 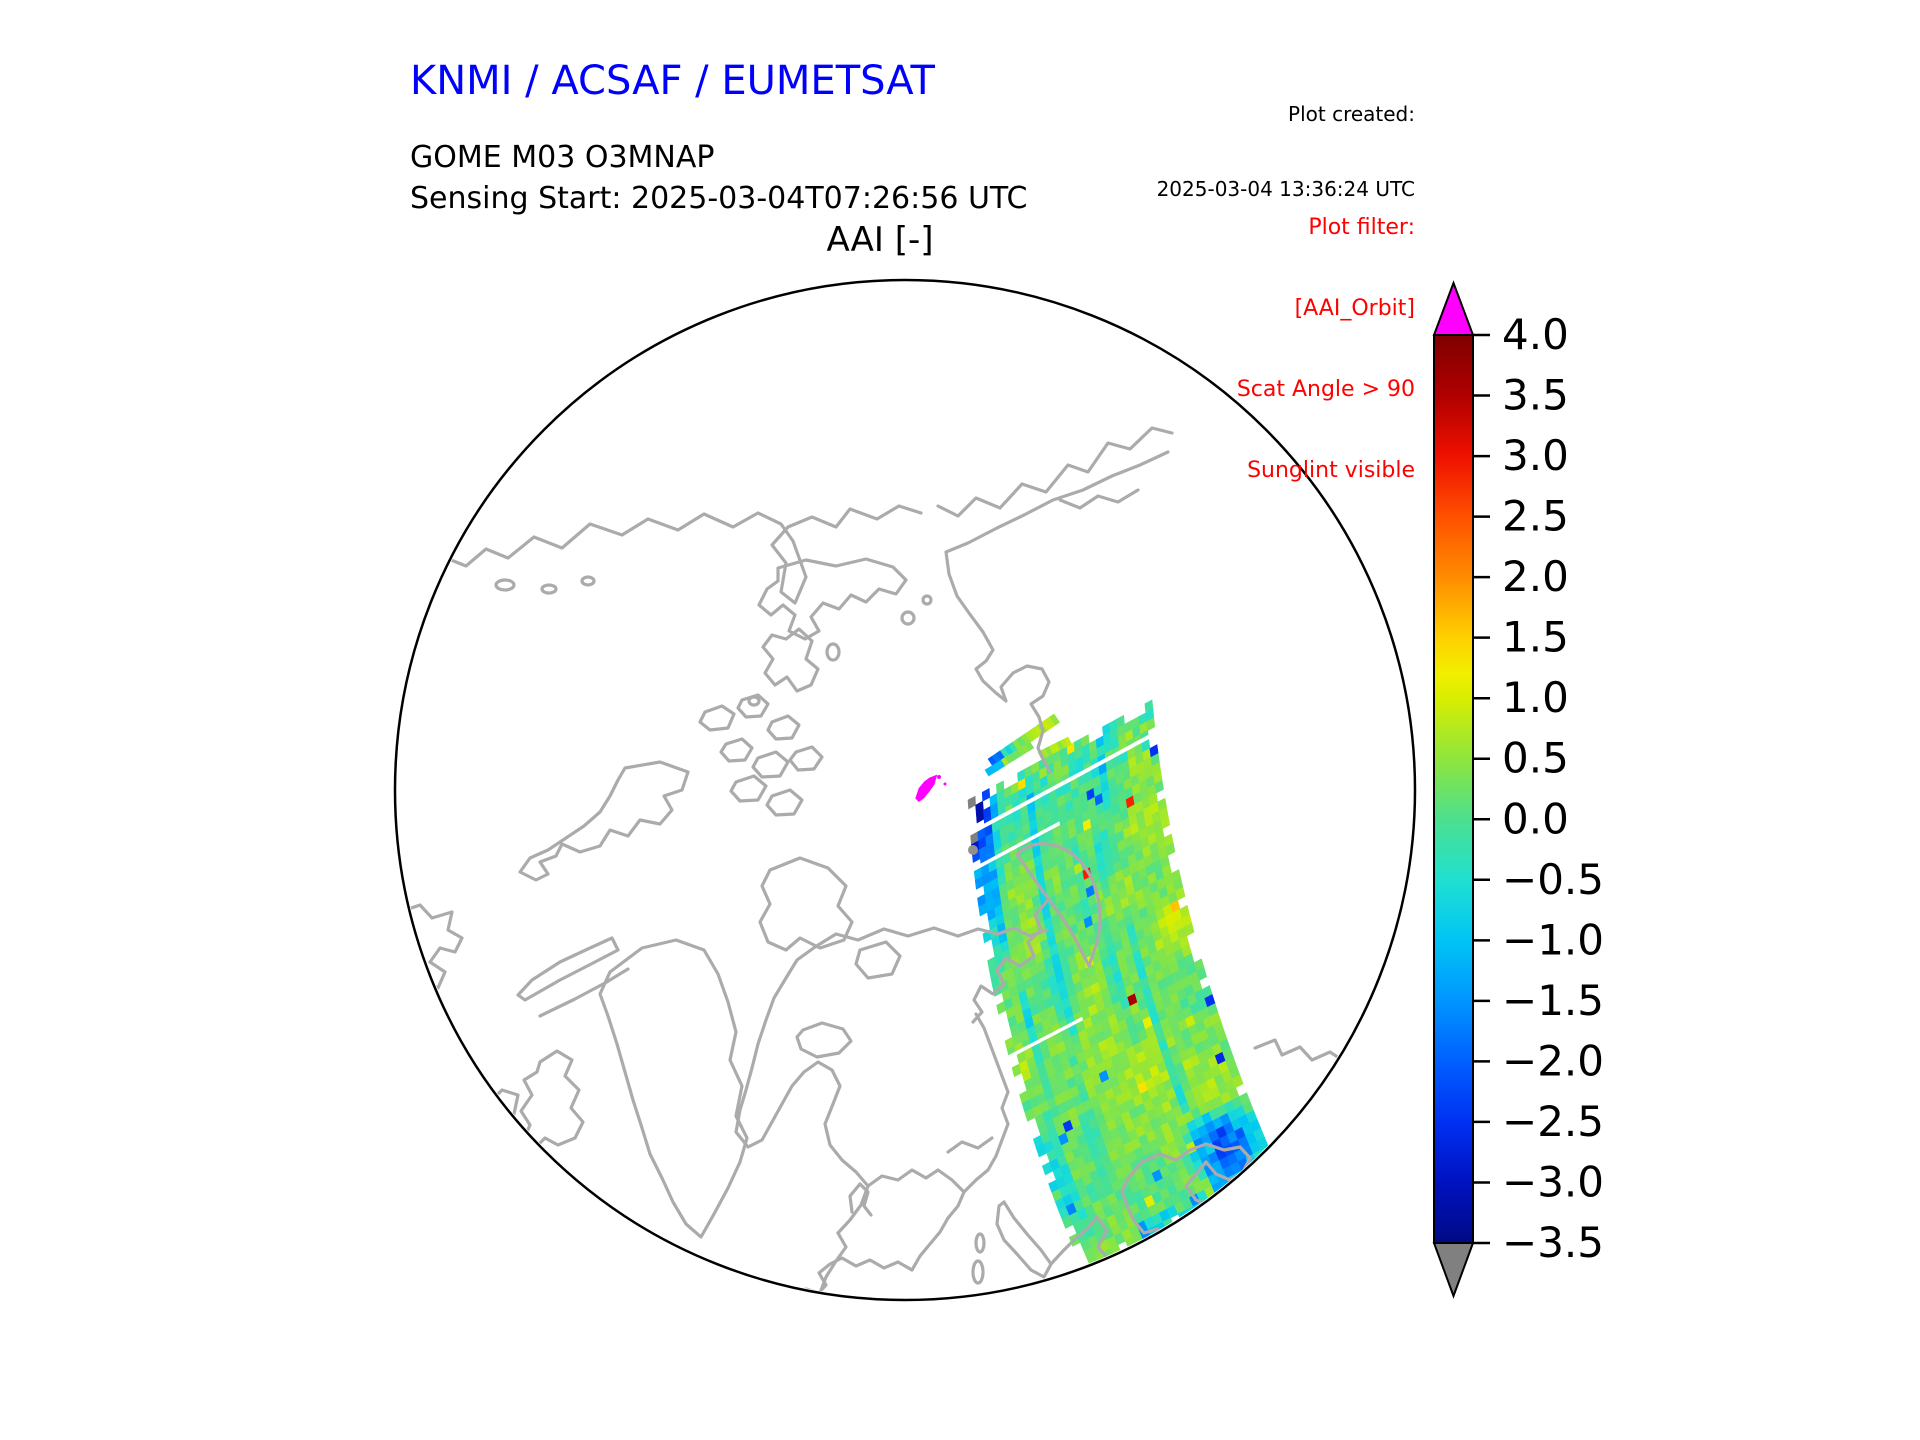 What do you see at coordinates (946, 814) in the screenshot?
I see `sunglint-magenta-blob` at bounding box center [946, 814].